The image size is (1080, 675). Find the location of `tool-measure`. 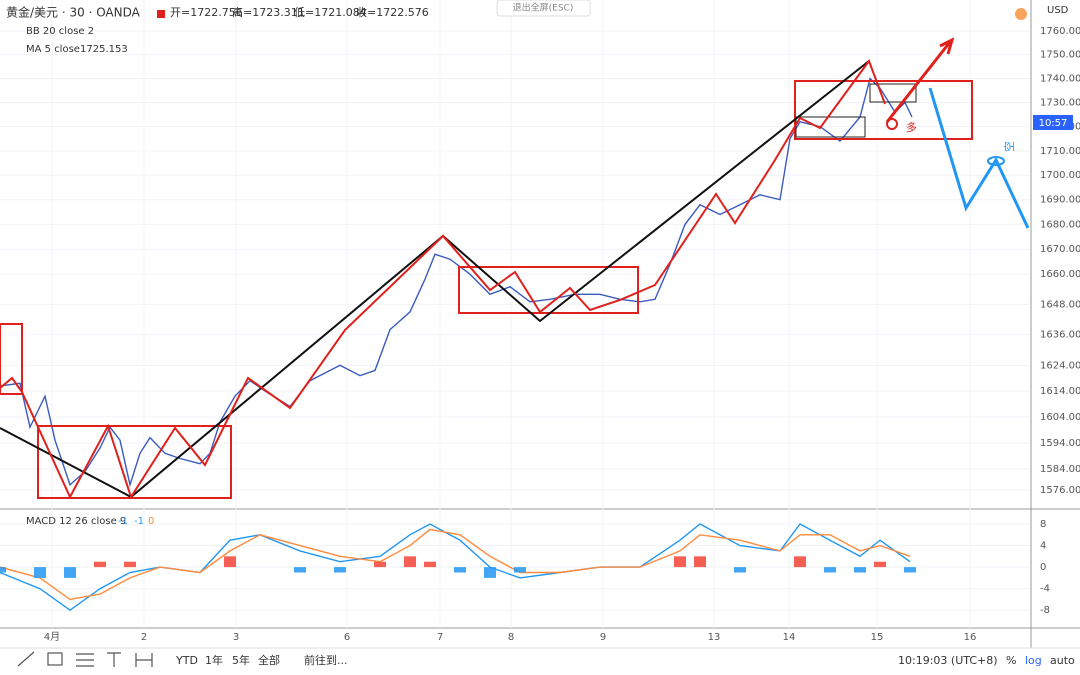

tool-measure is located at coordinates (144, 660).